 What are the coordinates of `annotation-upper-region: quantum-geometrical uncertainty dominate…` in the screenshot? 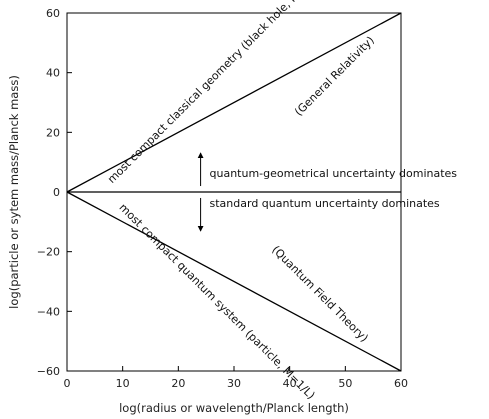 It's located at (334, 173).